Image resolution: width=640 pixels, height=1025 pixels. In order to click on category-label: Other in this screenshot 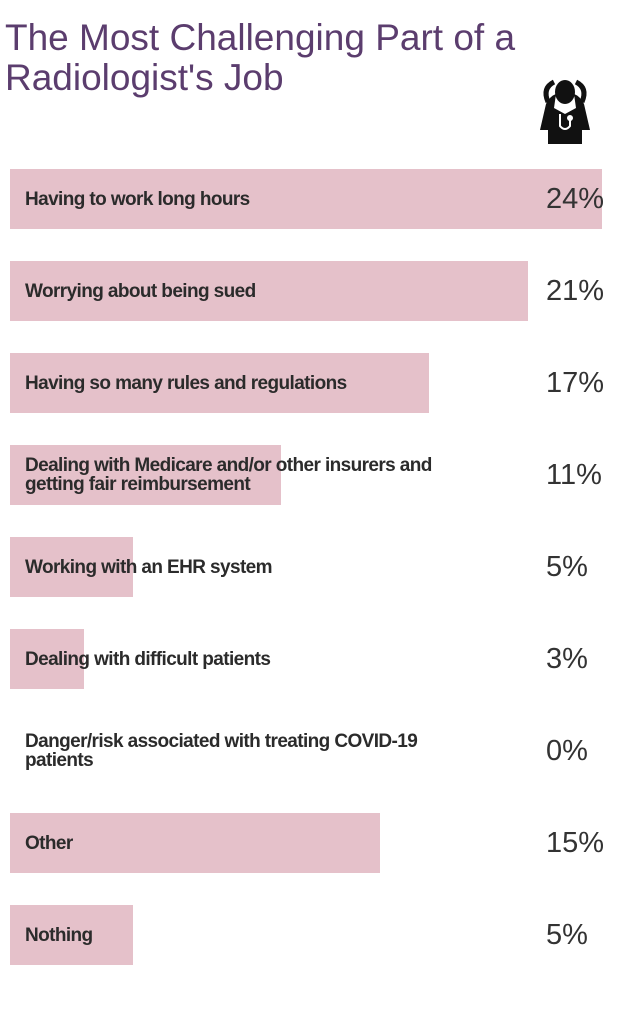, I will do `click(49, 843)`.